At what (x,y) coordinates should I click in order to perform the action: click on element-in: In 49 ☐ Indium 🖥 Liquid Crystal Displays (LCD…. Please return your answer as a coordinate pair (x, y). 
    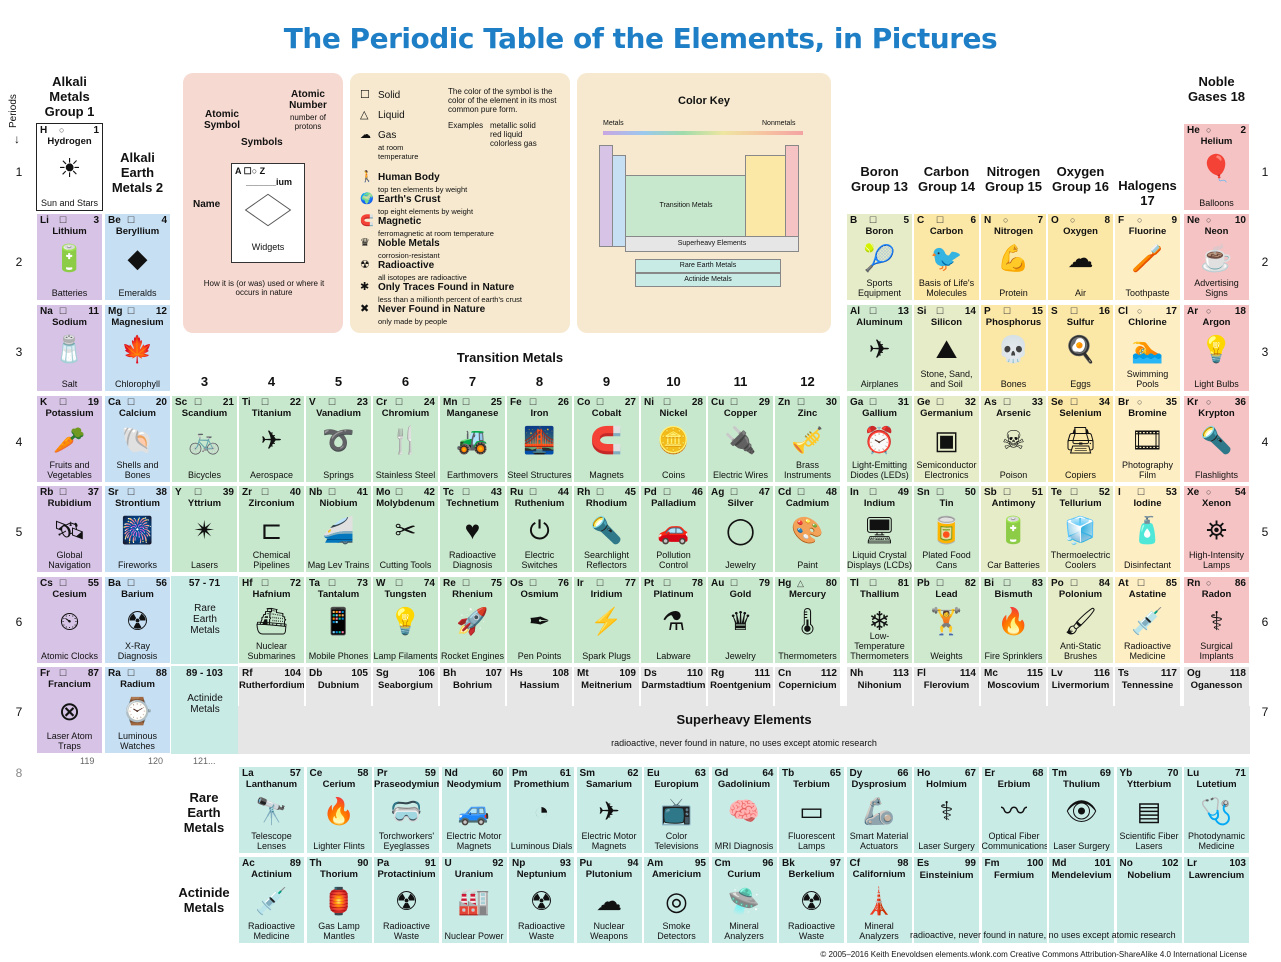
    Looking at the image, I should click on (879, 529).